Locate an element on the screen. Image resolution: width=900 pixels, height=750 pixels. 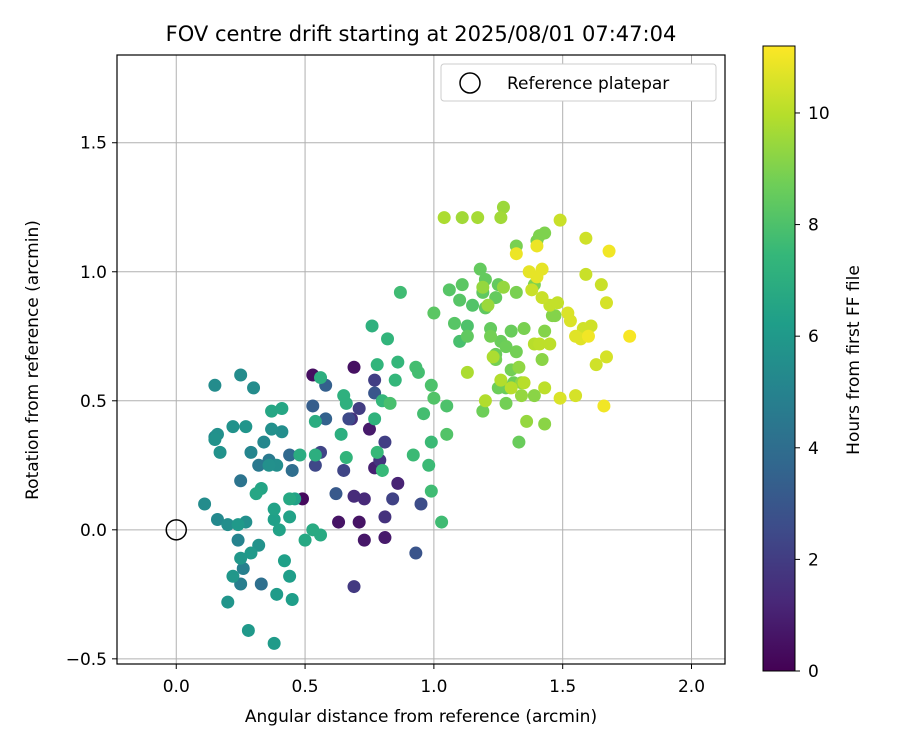
legend-box is located at coordinates (578, 82).